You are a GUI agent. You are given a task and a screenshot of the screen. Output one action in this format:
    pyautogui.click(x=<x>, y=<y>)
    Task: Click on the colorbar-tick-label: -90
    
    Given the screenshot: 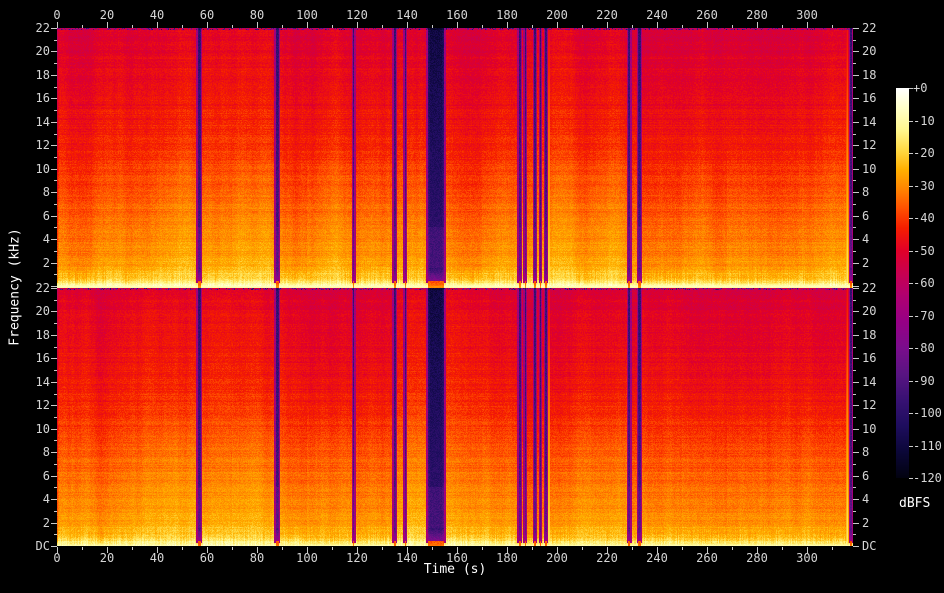 What is the action you would take?
    pyautogui.click(x=924, y=380)
    